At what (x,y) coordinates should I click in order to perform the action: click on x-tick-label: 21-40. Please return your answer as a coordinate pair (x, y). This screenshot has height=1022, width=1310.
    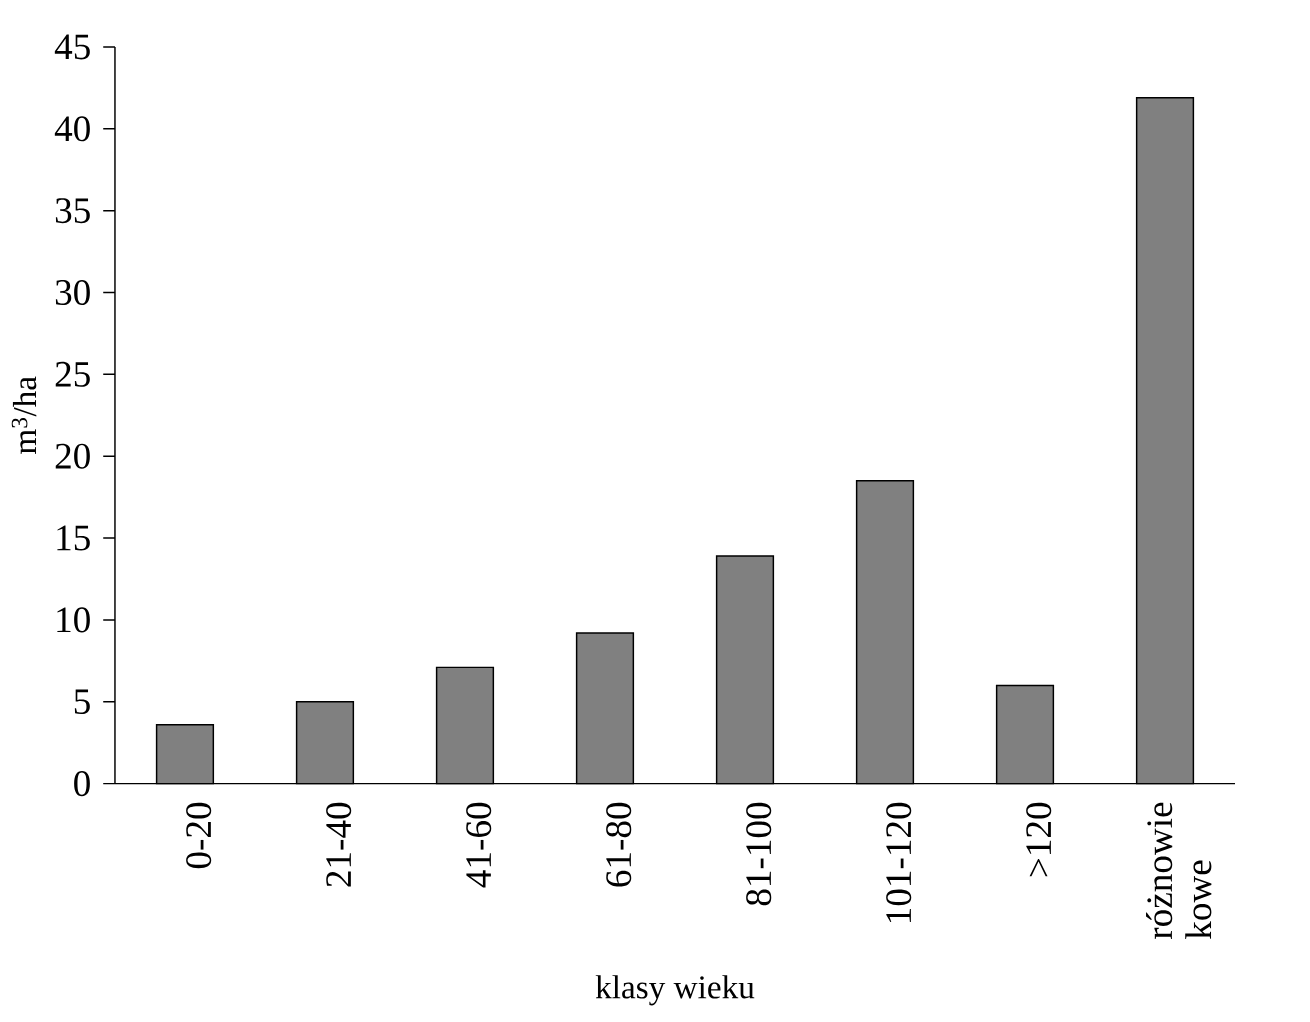
    Looking at the image, I should click on (339, 844).